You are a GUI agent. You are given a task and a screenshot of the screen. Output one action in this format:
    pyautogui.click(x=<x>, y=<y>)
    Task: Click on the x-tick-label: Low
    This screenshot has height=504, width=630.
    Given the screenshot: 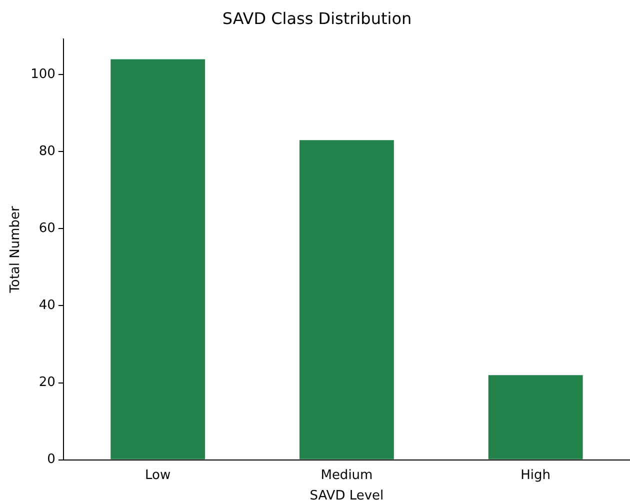 What is the action you would take?
    pyautogui.click(x=158, y=475)
    